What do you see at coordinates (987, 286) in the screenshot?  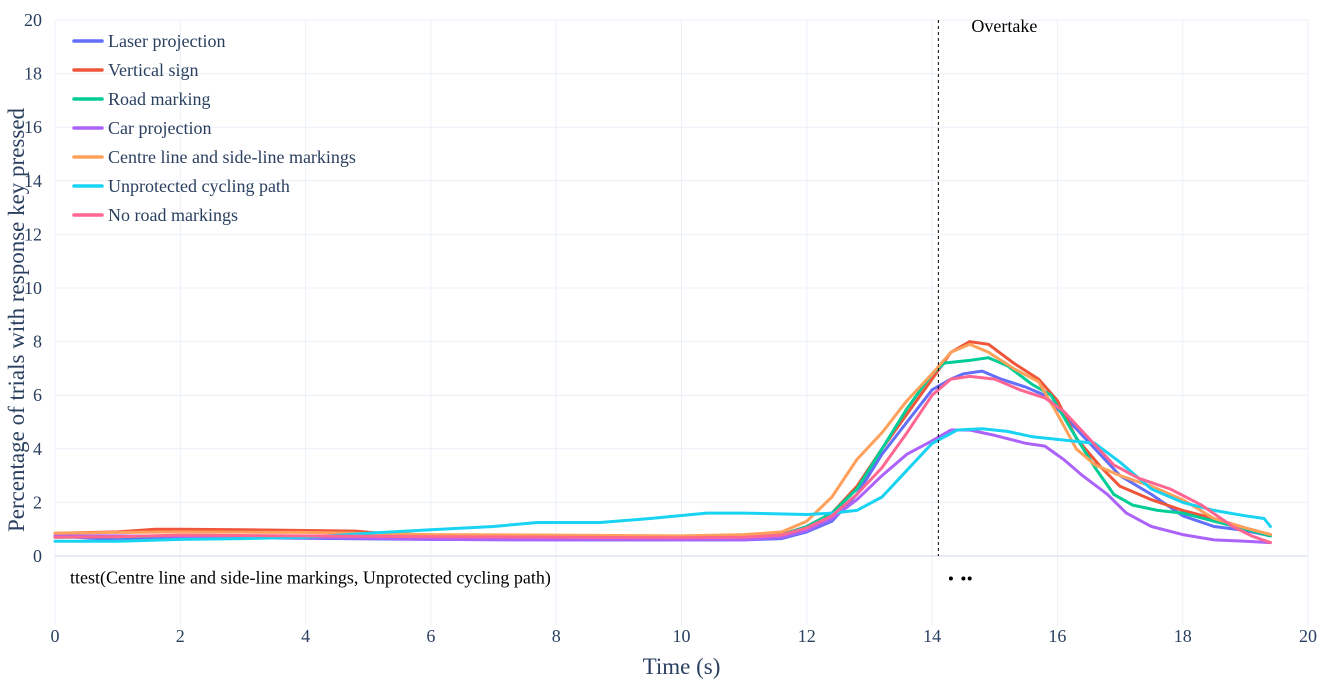 I see `overtake-marker: Overtake` at bounding box center [987, 286].